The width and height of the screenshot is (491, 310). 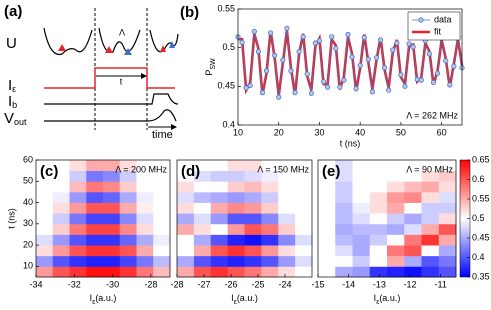 What do you see at coordinates (442, 132) in the screenshot?
I see `x-tick-label: 60` at bounding box center [442, 132].